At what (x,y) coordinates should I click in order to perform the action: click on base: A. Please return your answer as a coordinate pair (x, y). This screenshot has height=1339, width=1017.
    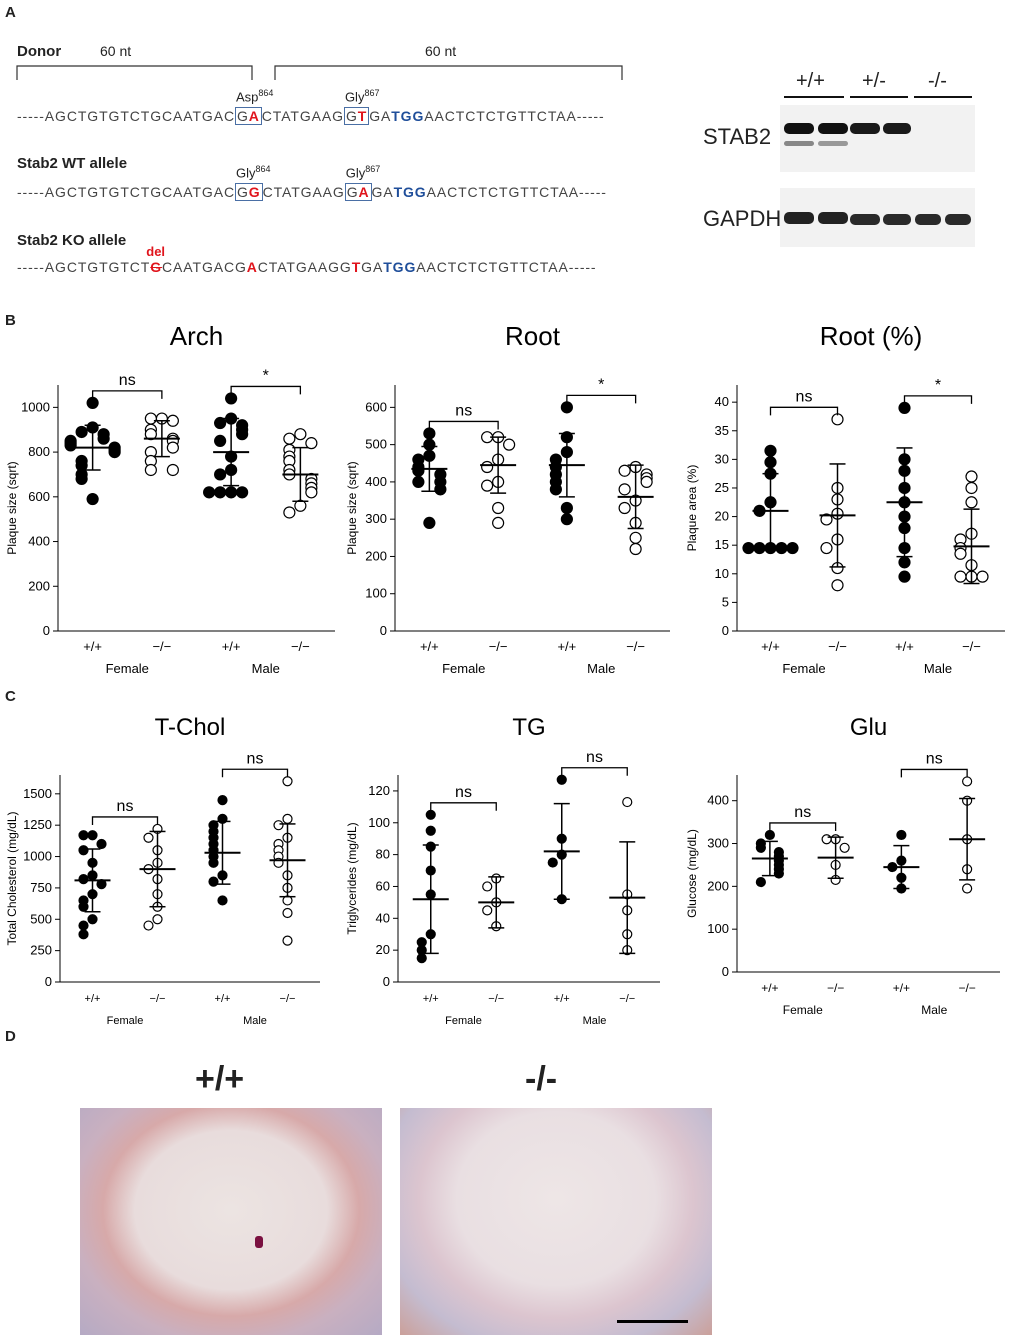
    Looking at the image, I should click on (364, 192).